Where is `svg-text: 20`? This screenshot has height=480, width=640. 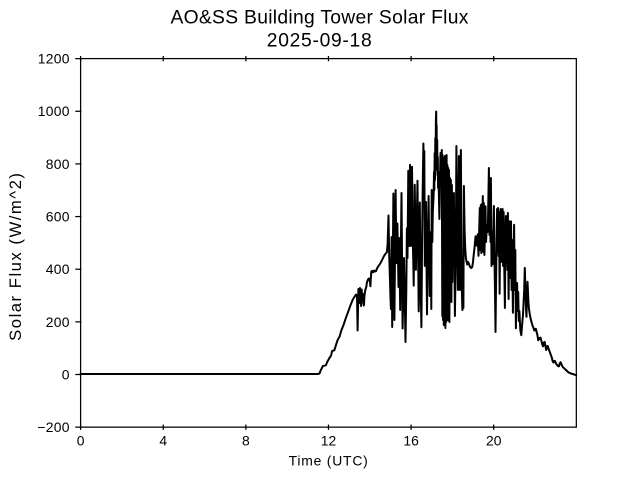
svg-text: 20 is located at coordinates (494, 441).